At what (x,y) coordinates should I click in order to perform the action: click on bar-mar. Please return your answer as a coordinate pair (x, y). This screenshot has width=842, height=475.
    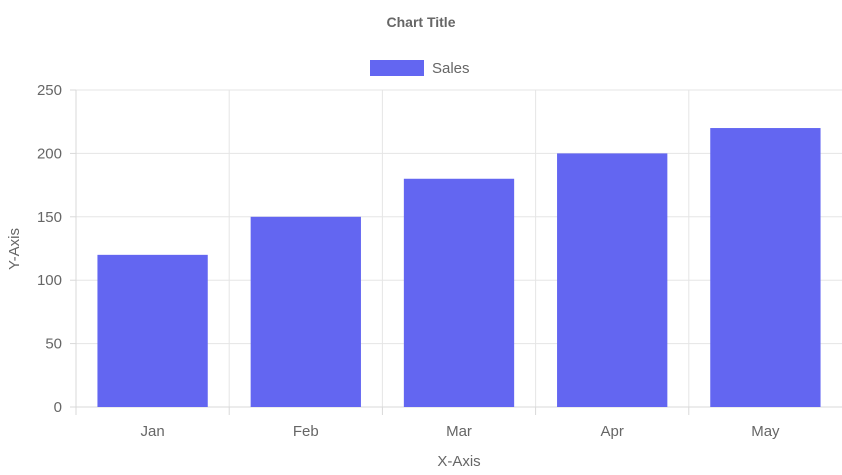
    Looking at the image, I should click on (459, 292).